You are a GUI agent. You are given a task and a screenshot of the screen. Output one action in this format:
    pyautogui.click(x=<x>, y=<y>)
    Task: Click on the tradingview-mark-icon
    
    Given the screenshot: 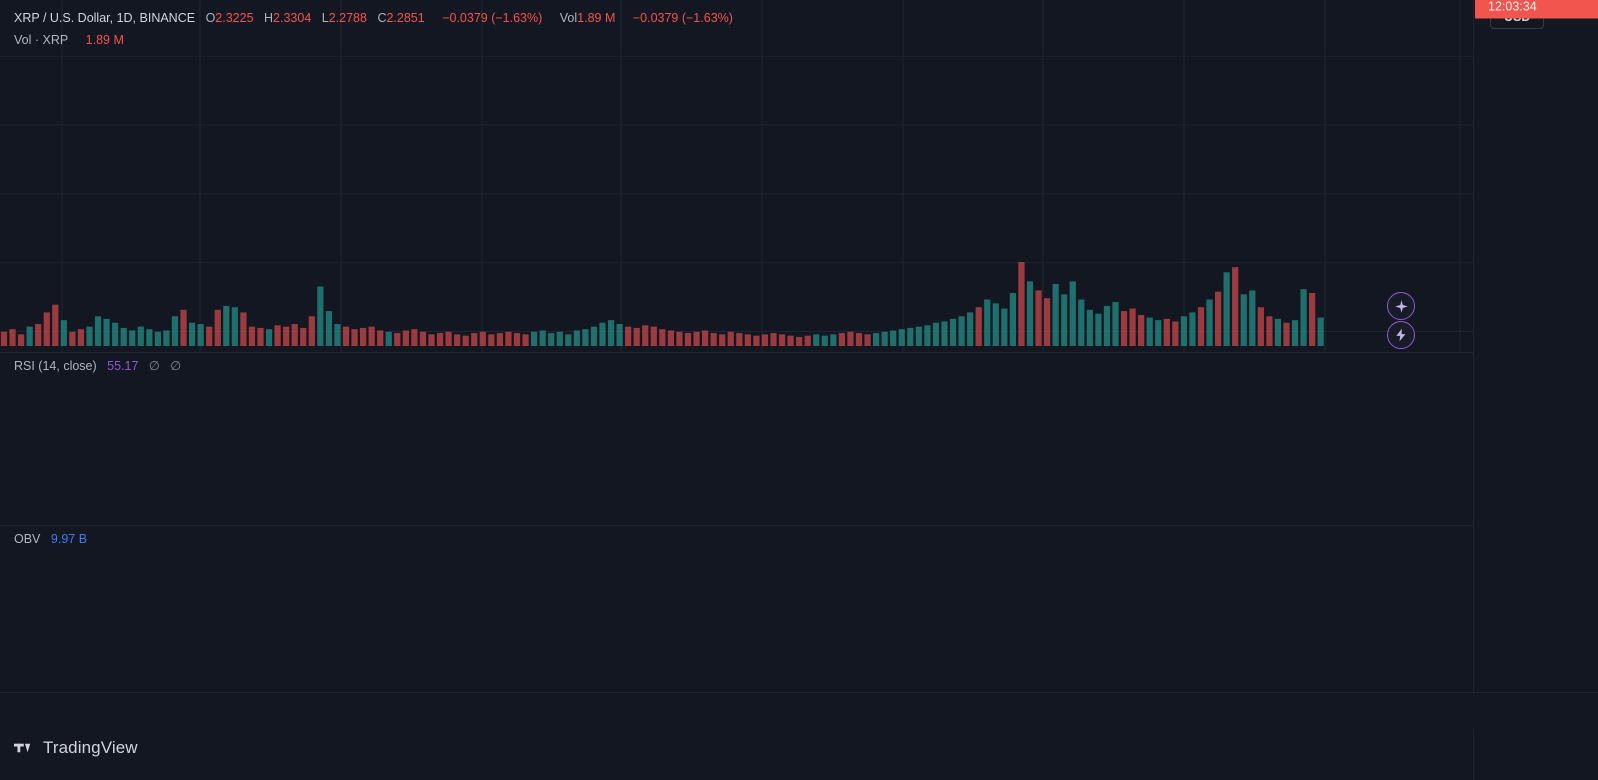 What is the action you would take?
    pyautogui.click(x=22, y=748)
    